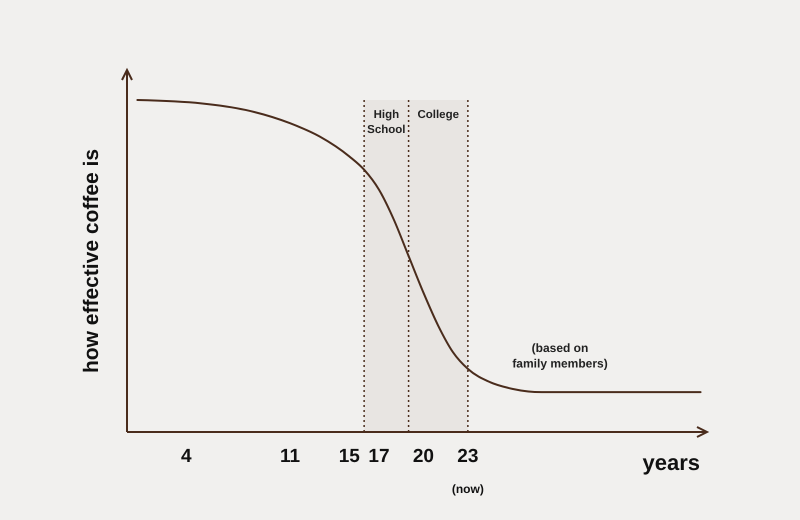  What do you see at coordinates (386, 122) in the screenshot?
I see `band-label: High School` at bounding box center [386, 122].